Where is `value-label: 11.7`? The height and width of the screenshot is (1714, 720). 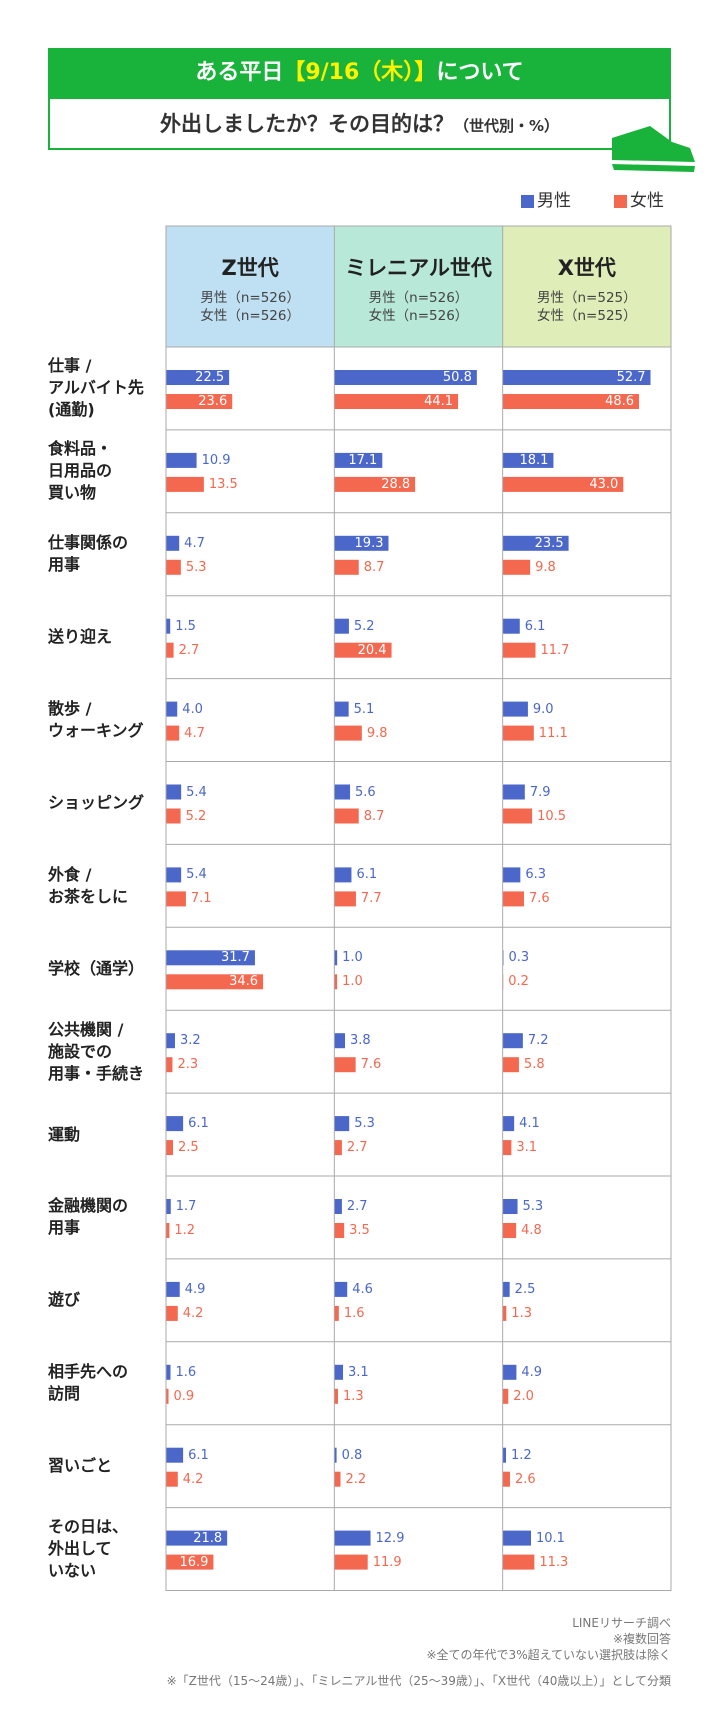
value-label: 11.7 is located at coordinates (555, 650).